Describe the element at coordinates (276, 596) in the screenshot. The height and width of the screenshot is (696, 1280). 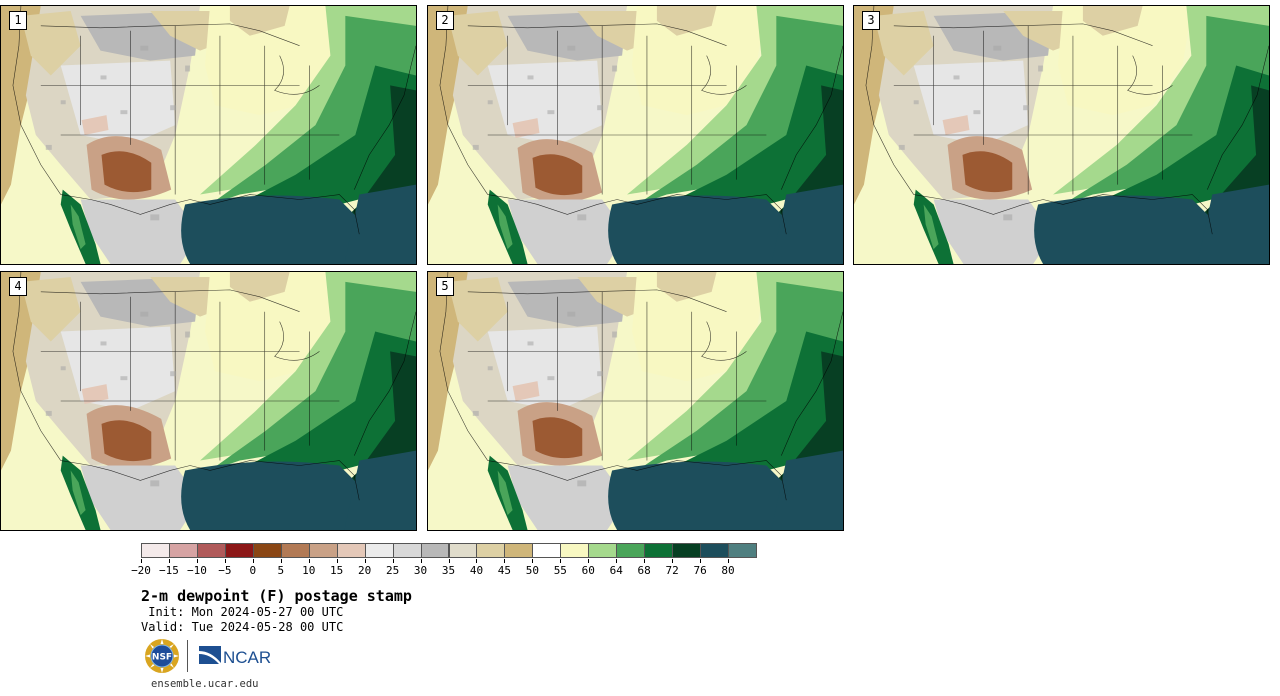
I see `figure-title: 2-m dewpoint (F) postage stamp` at that location.